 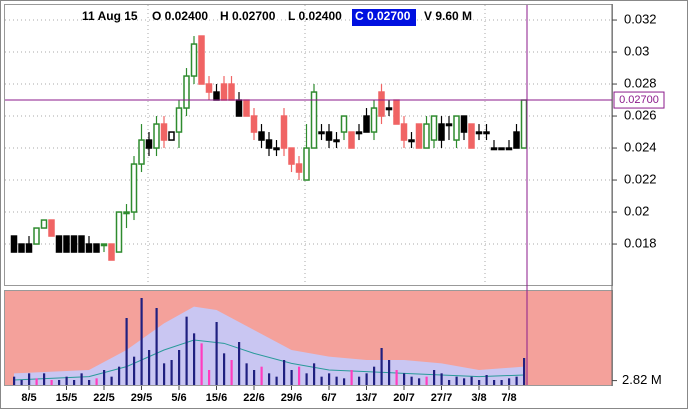 What do you see at coordinates (448, 16) in the screenshot?
I see `header-volume: V 9.60 M` at bounding box center [448, 16].